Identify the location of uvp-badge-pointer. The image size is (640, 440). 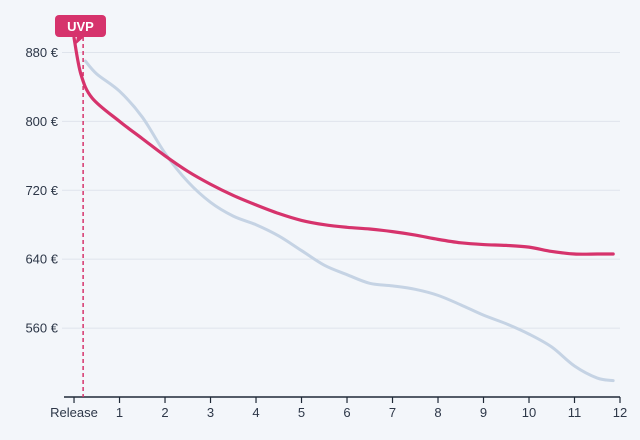
(80, 40).